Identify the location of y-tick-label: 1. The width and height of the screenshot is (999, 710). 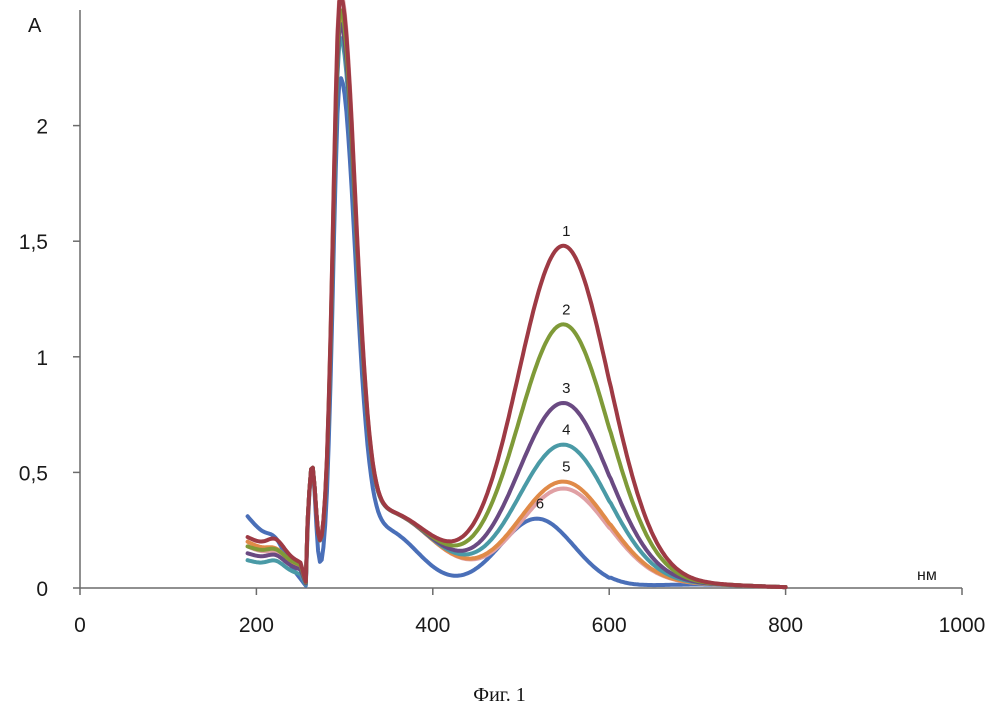
(42, 358).